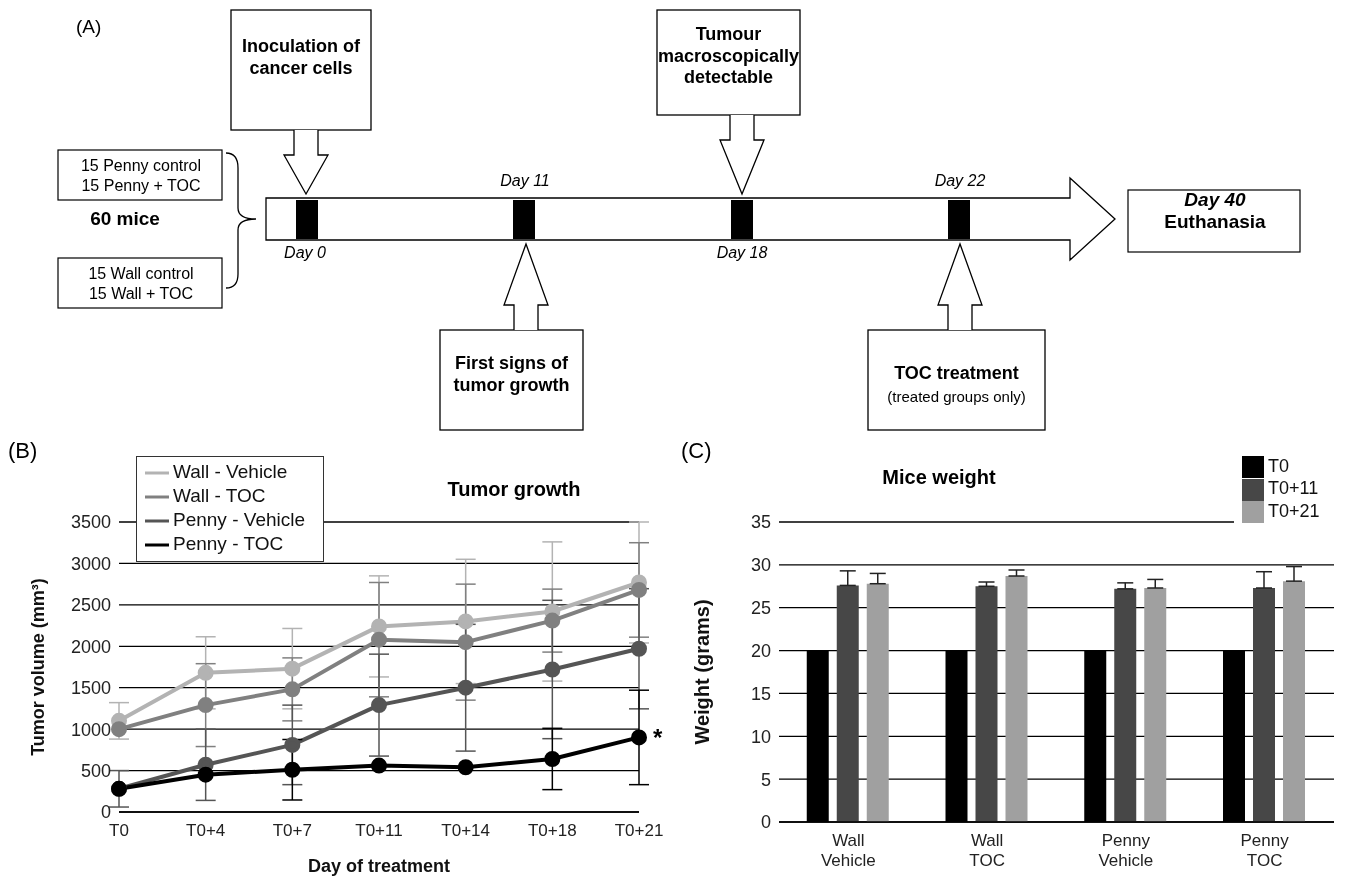 This screenshot has height=887, width=1347. Describe the element at coordinates (90, 646) in the screenshot. I see `y-tick-label: 2000` at that location.